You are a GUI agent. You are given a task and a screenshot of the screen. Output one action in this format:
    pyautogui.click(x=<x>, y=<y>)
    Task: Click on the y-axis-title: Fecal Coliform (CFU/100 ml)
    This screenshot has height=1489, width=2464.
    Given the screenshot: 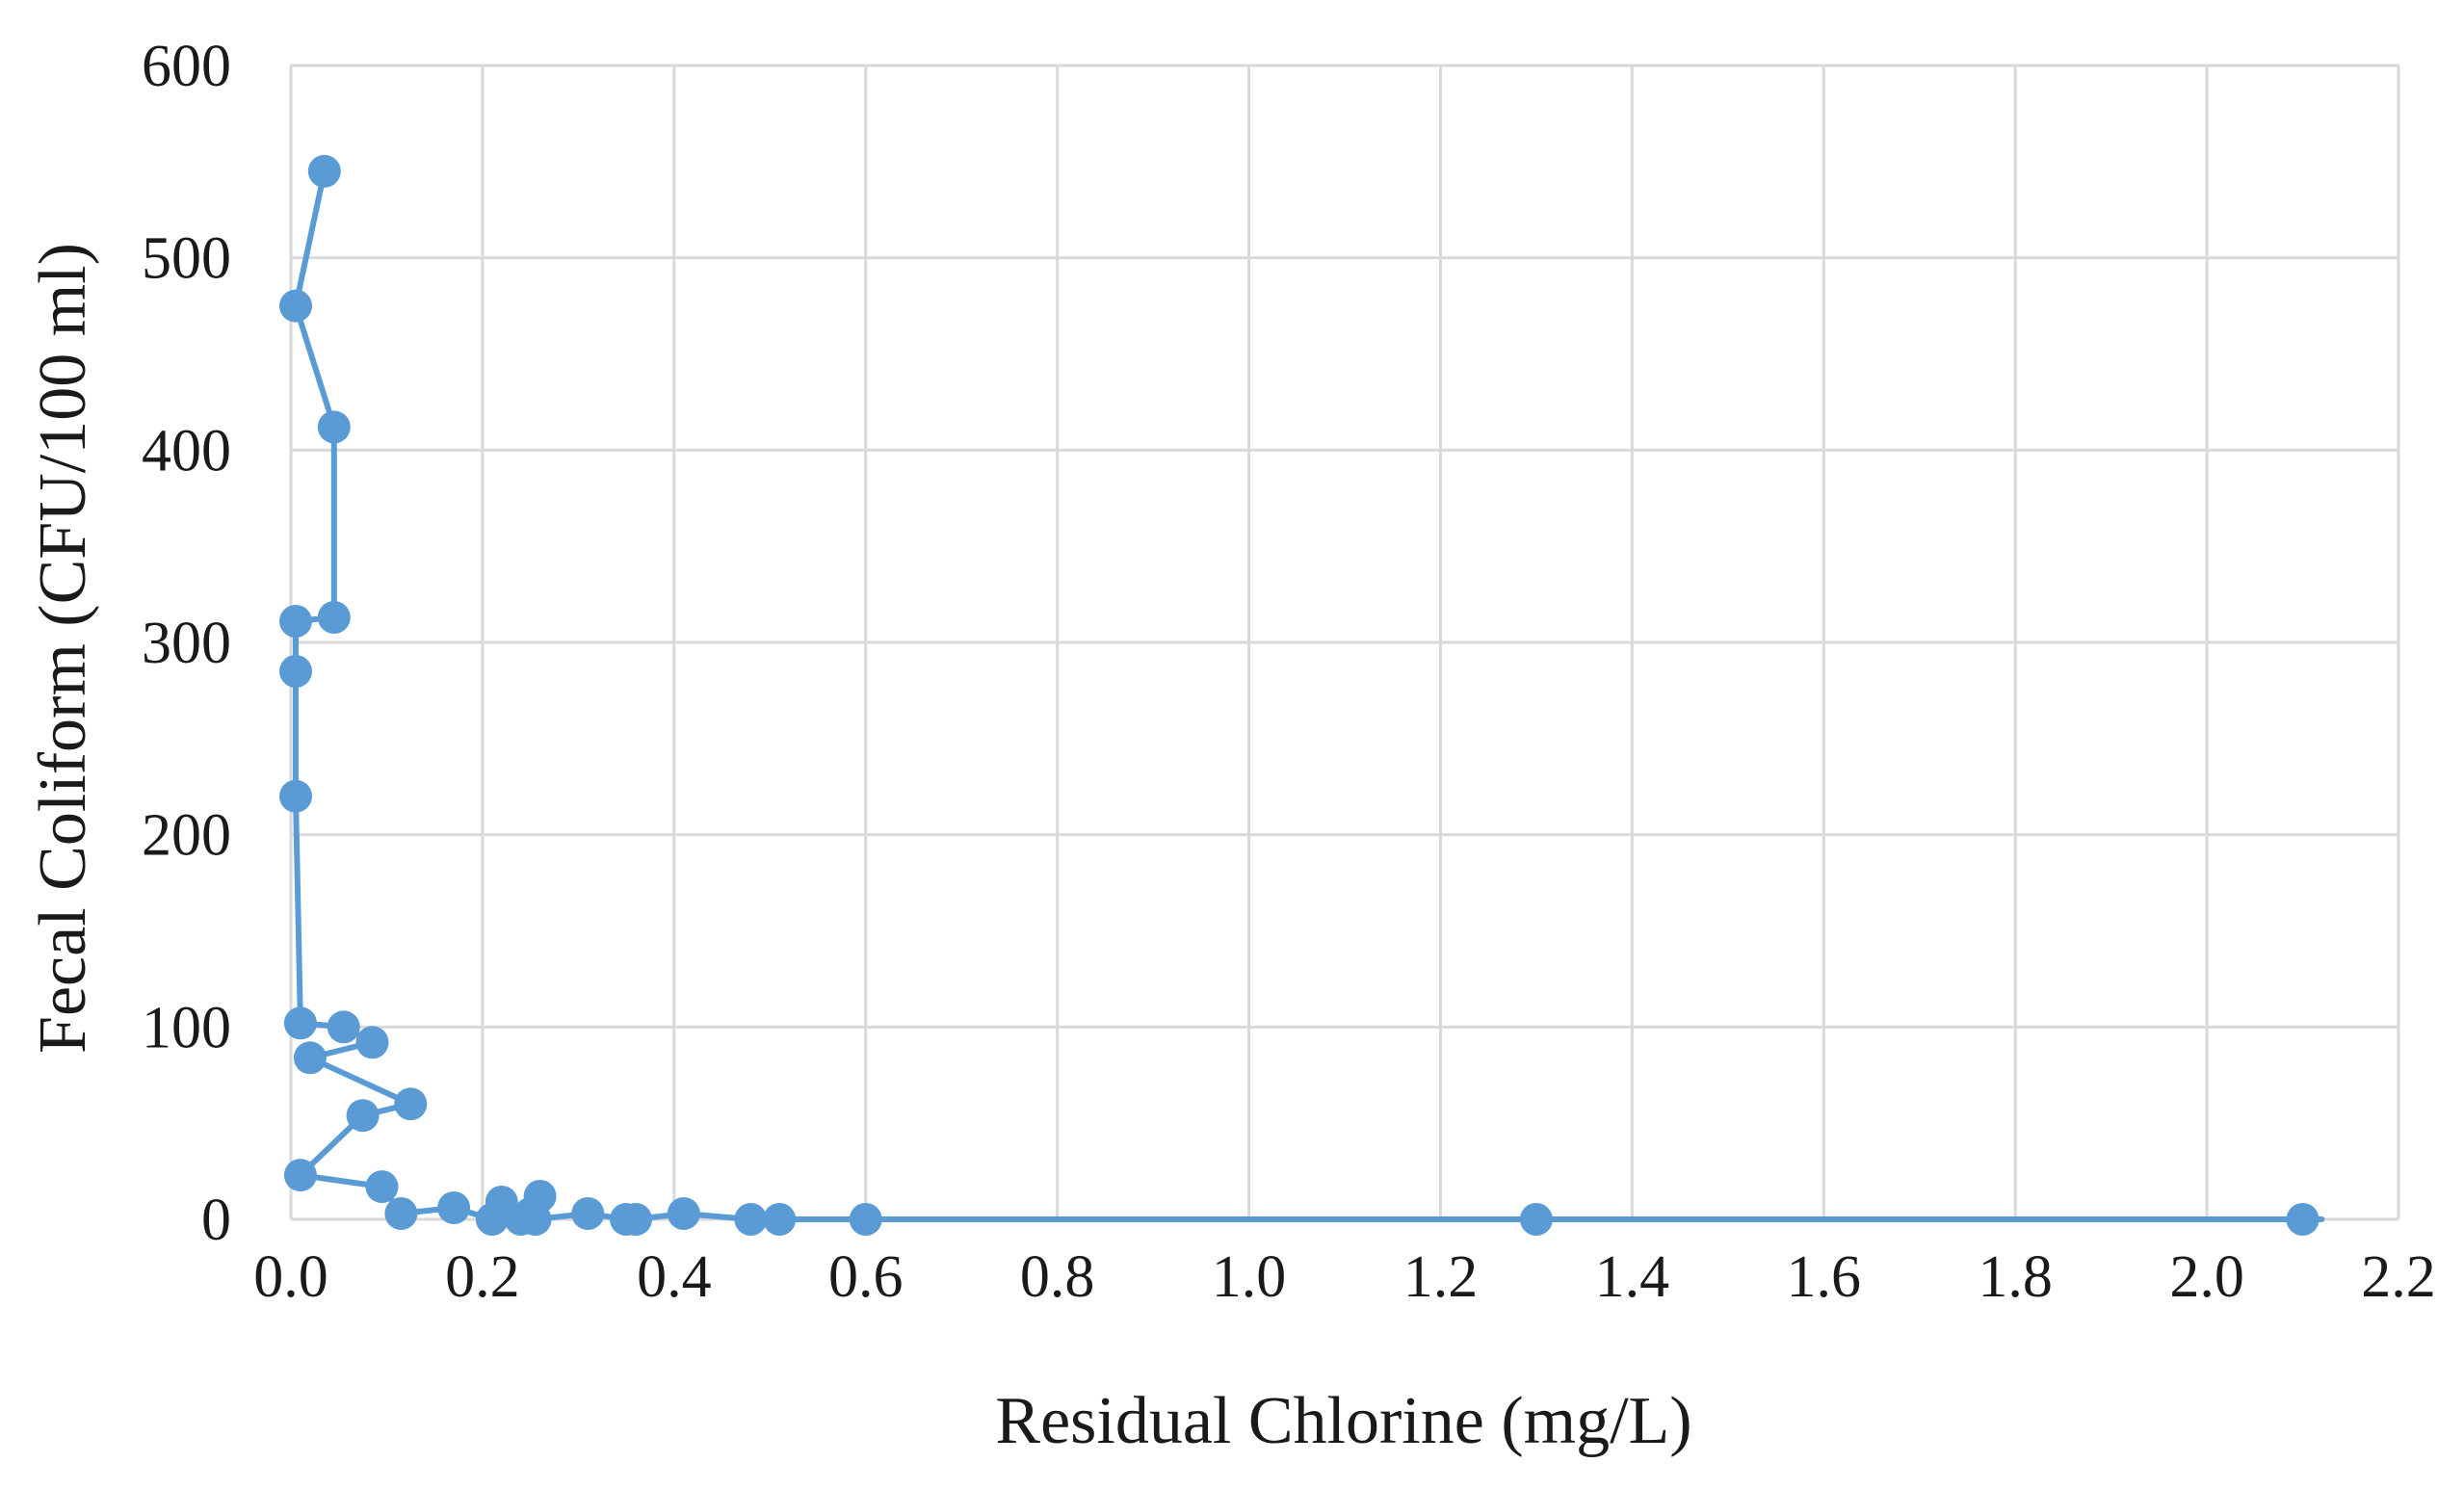 What is the action you would take?
    pyautogui.click(x=63, y=648)
    